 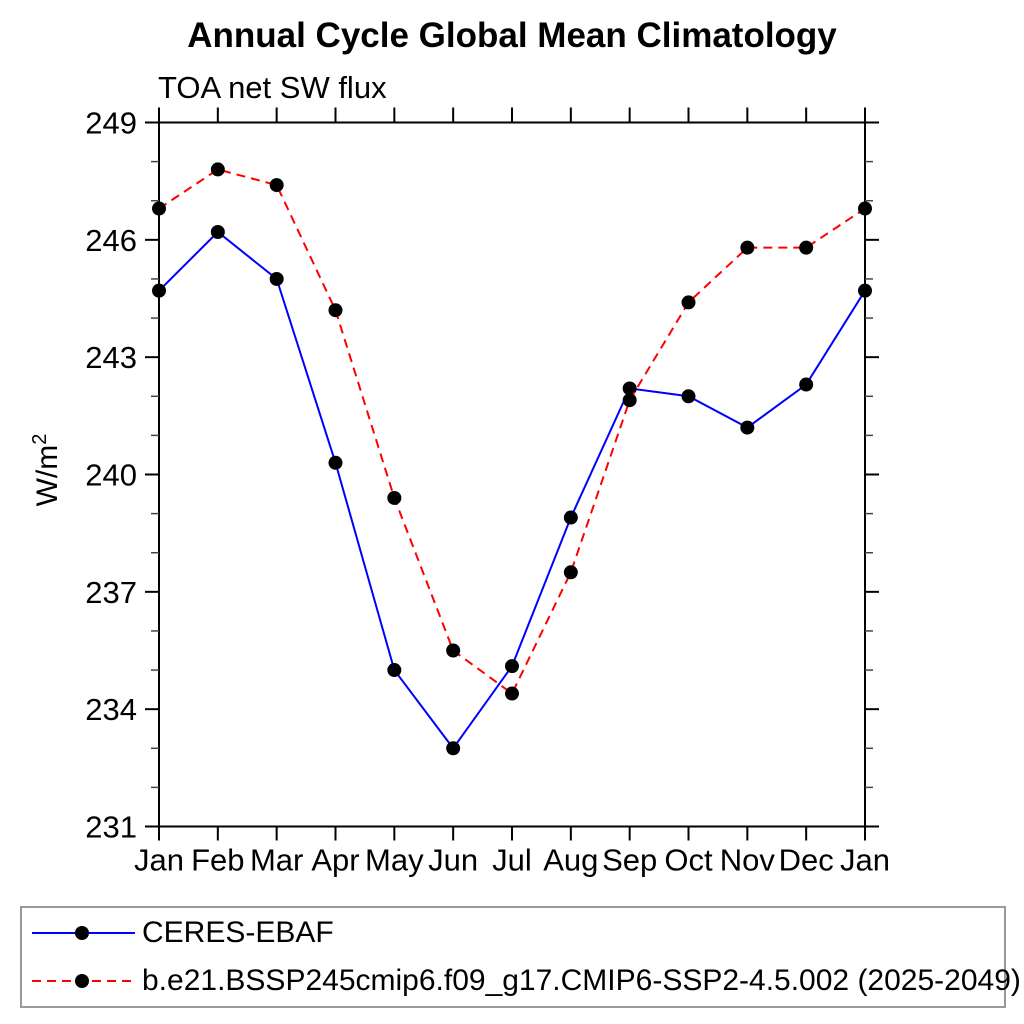 I want to click on legend-sample-ceres, so click(x=83, y=933).